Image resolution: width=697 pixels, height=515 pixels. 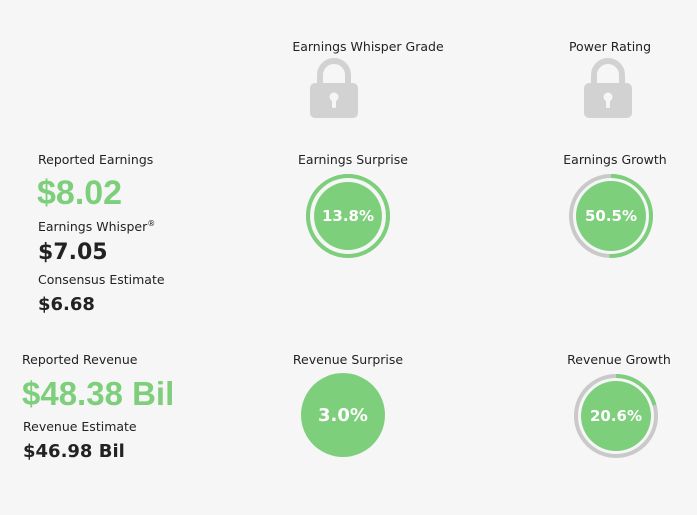 I want to click on reported-earnings-value: $8.02, so click(x=80, y=193).